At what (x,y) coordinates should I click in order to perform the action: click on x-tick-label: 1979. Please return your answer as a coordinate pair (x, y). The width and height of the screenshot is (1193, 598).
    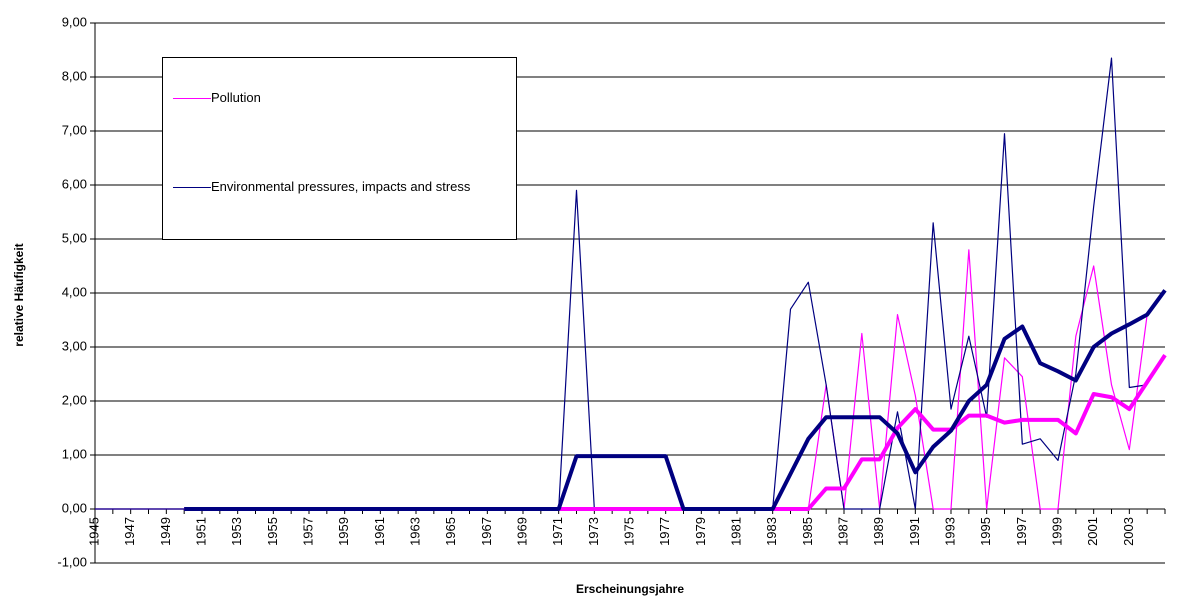
    Looking at the image, I should click on (700, 531).